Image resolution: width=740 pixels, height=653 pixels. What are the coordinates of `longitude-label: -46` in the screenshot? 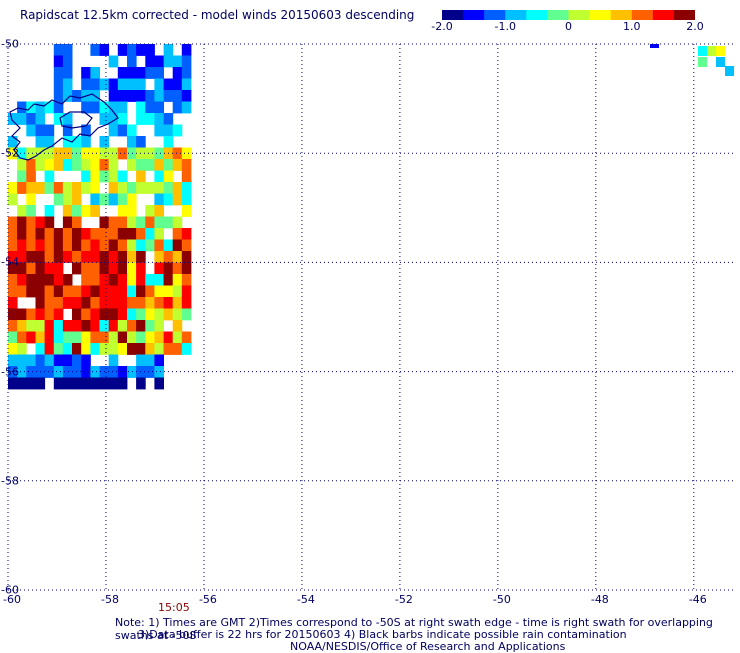 It's located at (697, 599).